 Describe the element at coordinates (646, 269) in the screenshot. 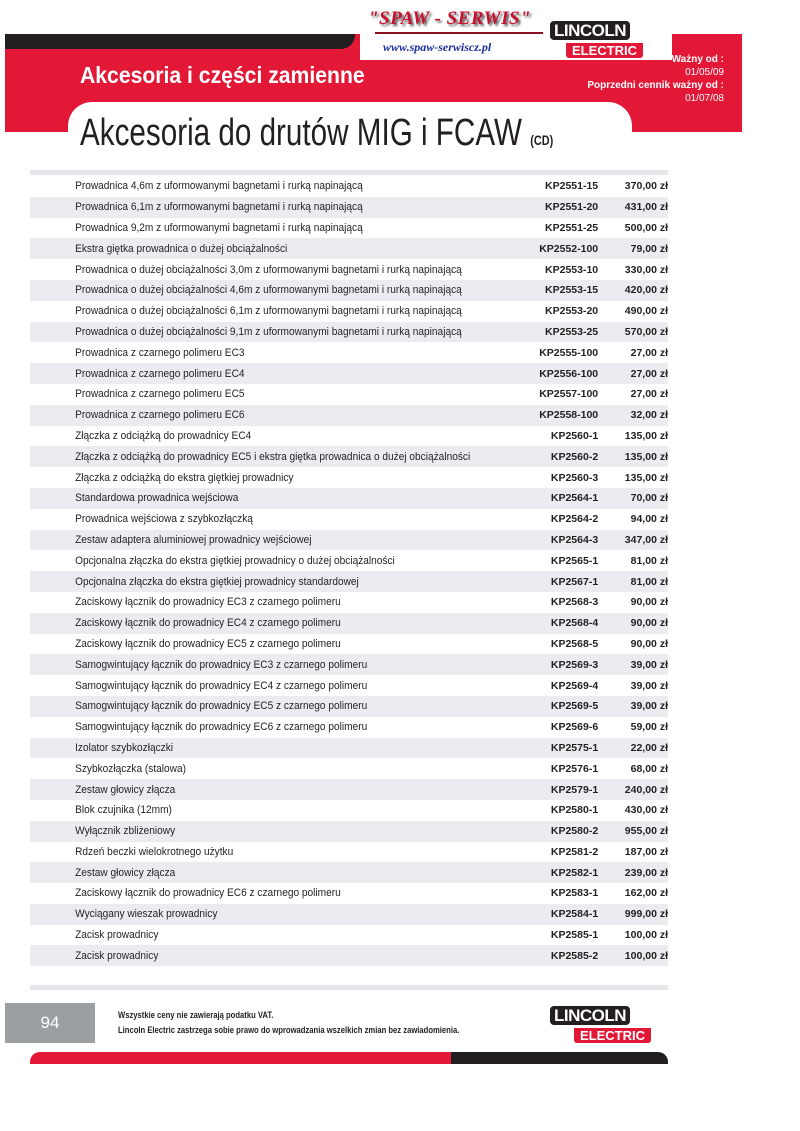

I see `item-price: 330,00 zł` at that location.